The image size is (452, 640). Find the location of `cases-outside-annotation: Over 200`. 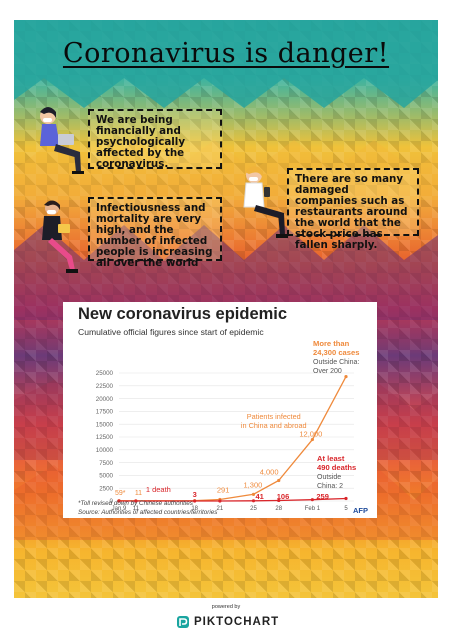

cases-outside-annotation: Over 200 is located at coordinates (327, 371).